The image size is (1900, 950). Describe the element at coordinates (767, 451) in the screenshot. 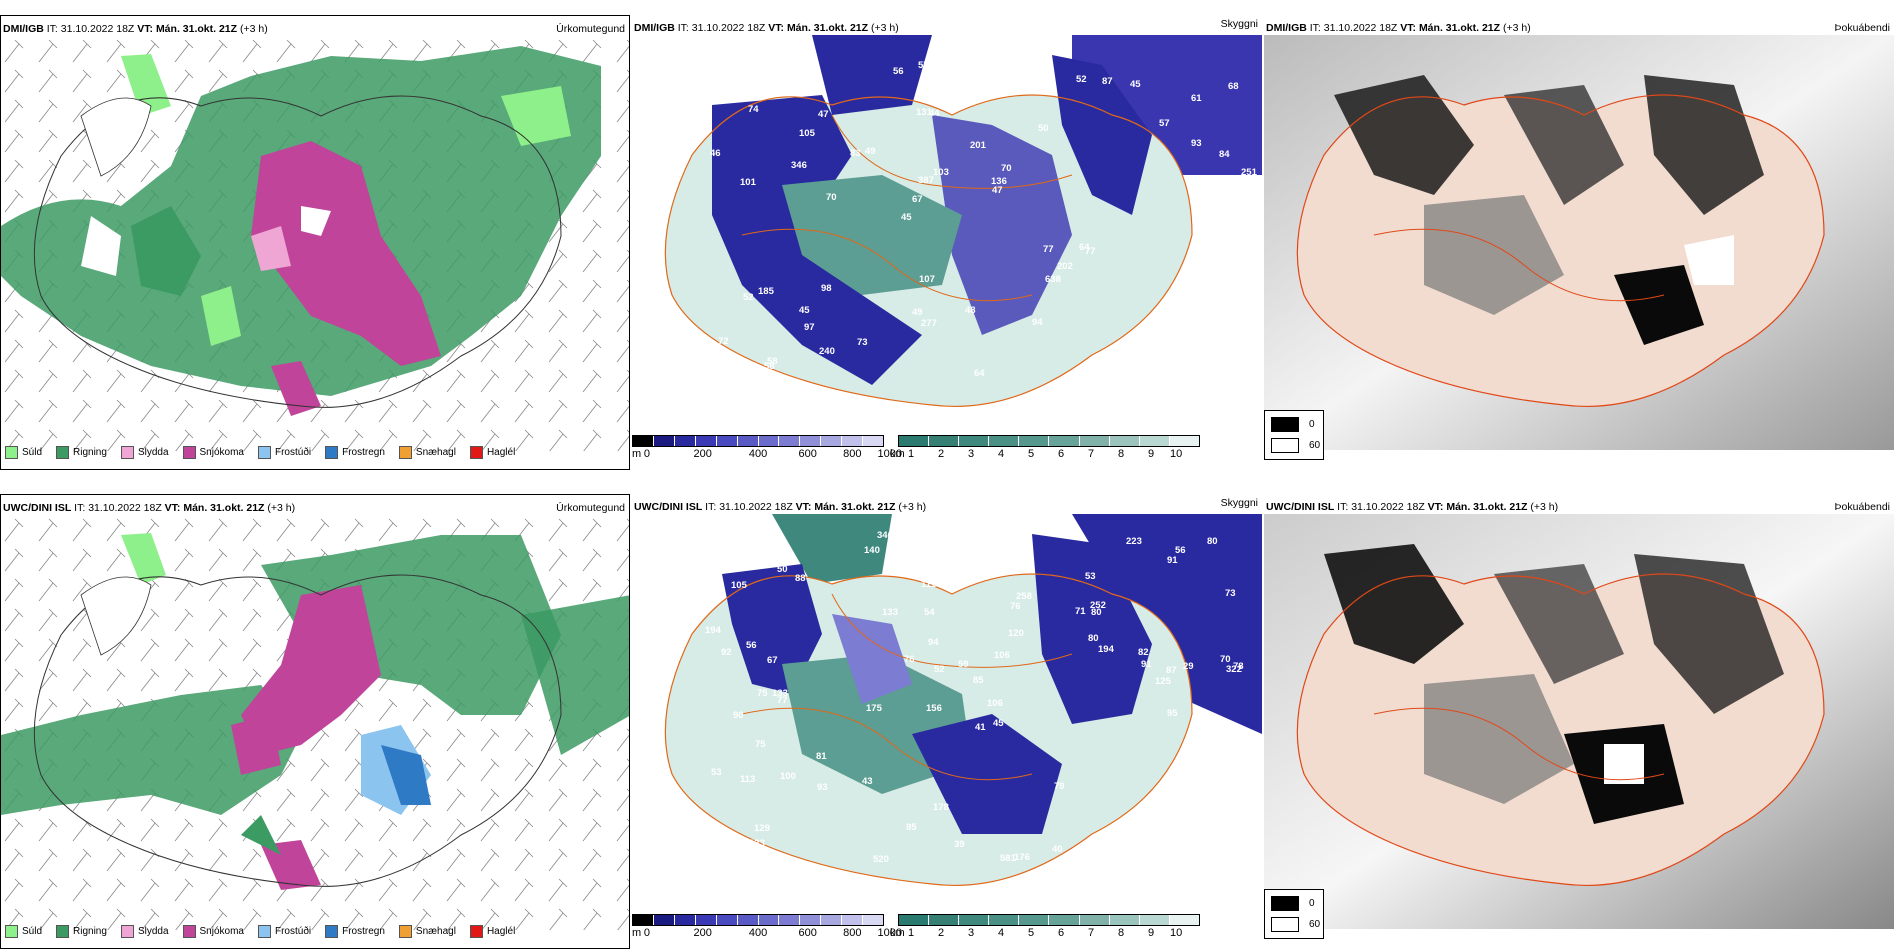

I see `visibility-colorbar-m: m 0 200 400 600 800 1000` at that location.